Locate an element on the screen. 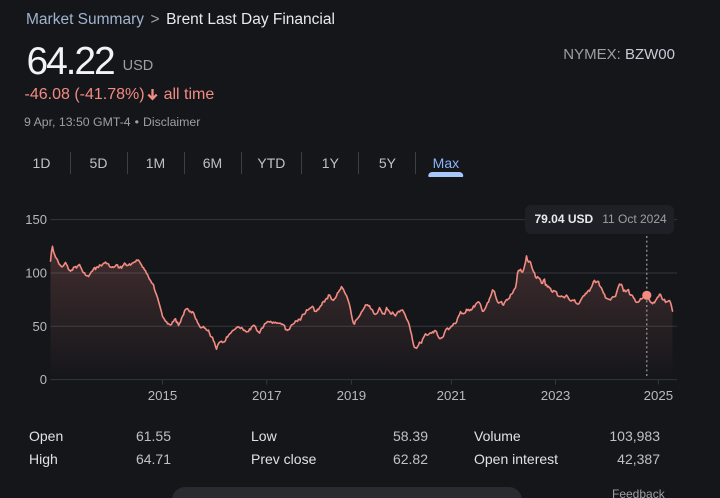 The width and height of the screenshot is (720, 498). tab-label: 5D is located at coordinates (98, 162).